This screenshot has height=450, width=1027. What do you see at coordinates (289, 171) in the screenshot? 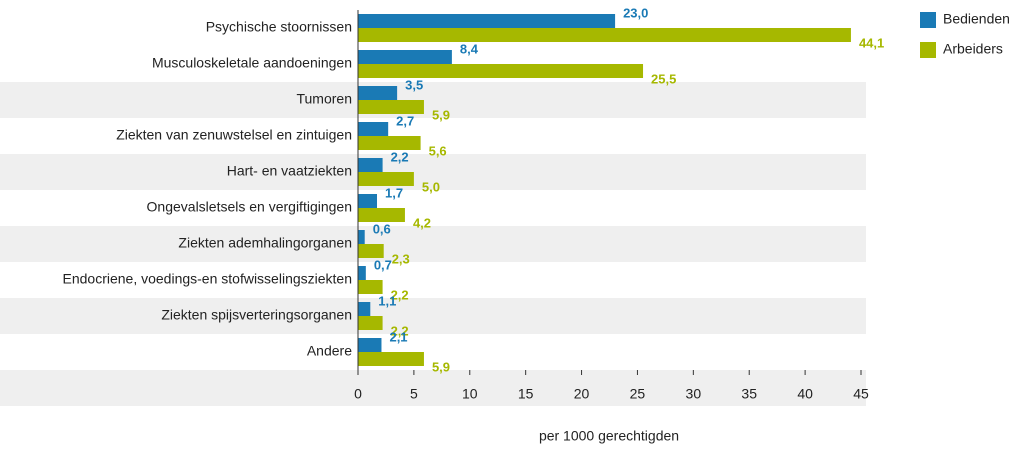
I see `y-tick-label: Hart- en vaatziekten` at bounding box center [289, 171].